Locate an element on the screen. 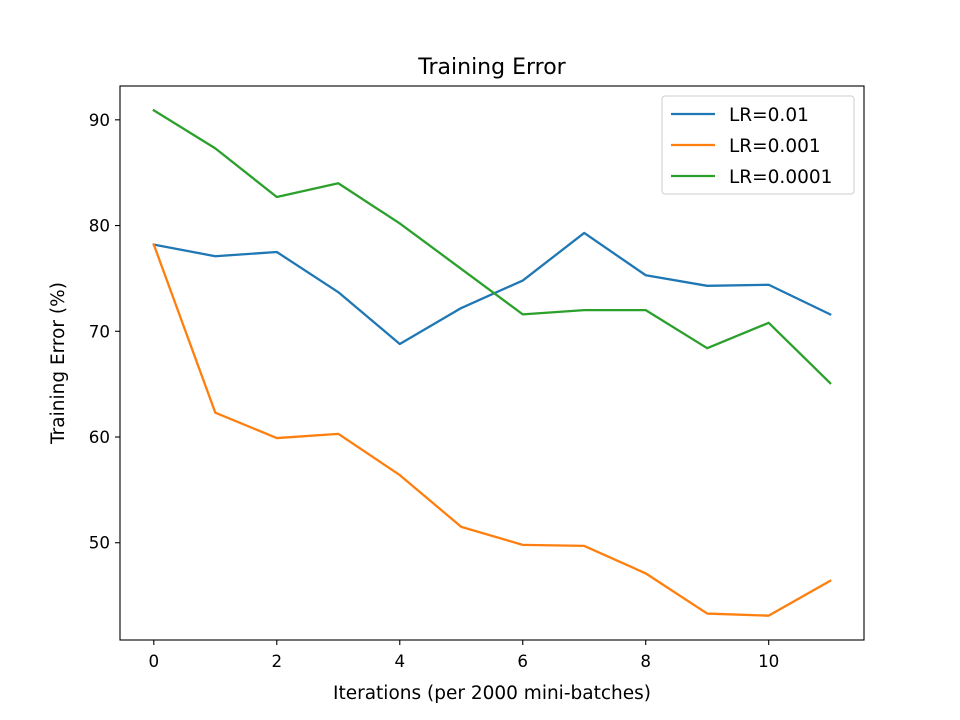 Image resolution: width=960 pixels, height=720 pixels. x-tick-label: 0 is located at coordinates (154, 661).